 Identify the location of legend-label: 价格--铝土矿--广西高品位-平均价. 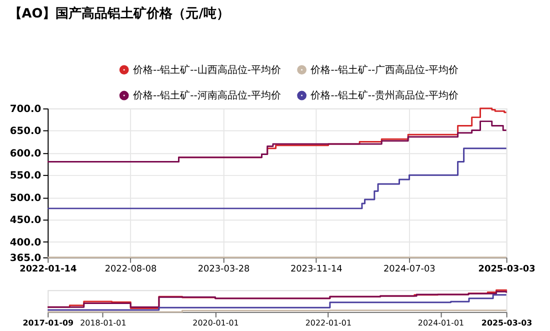
(384, 70).